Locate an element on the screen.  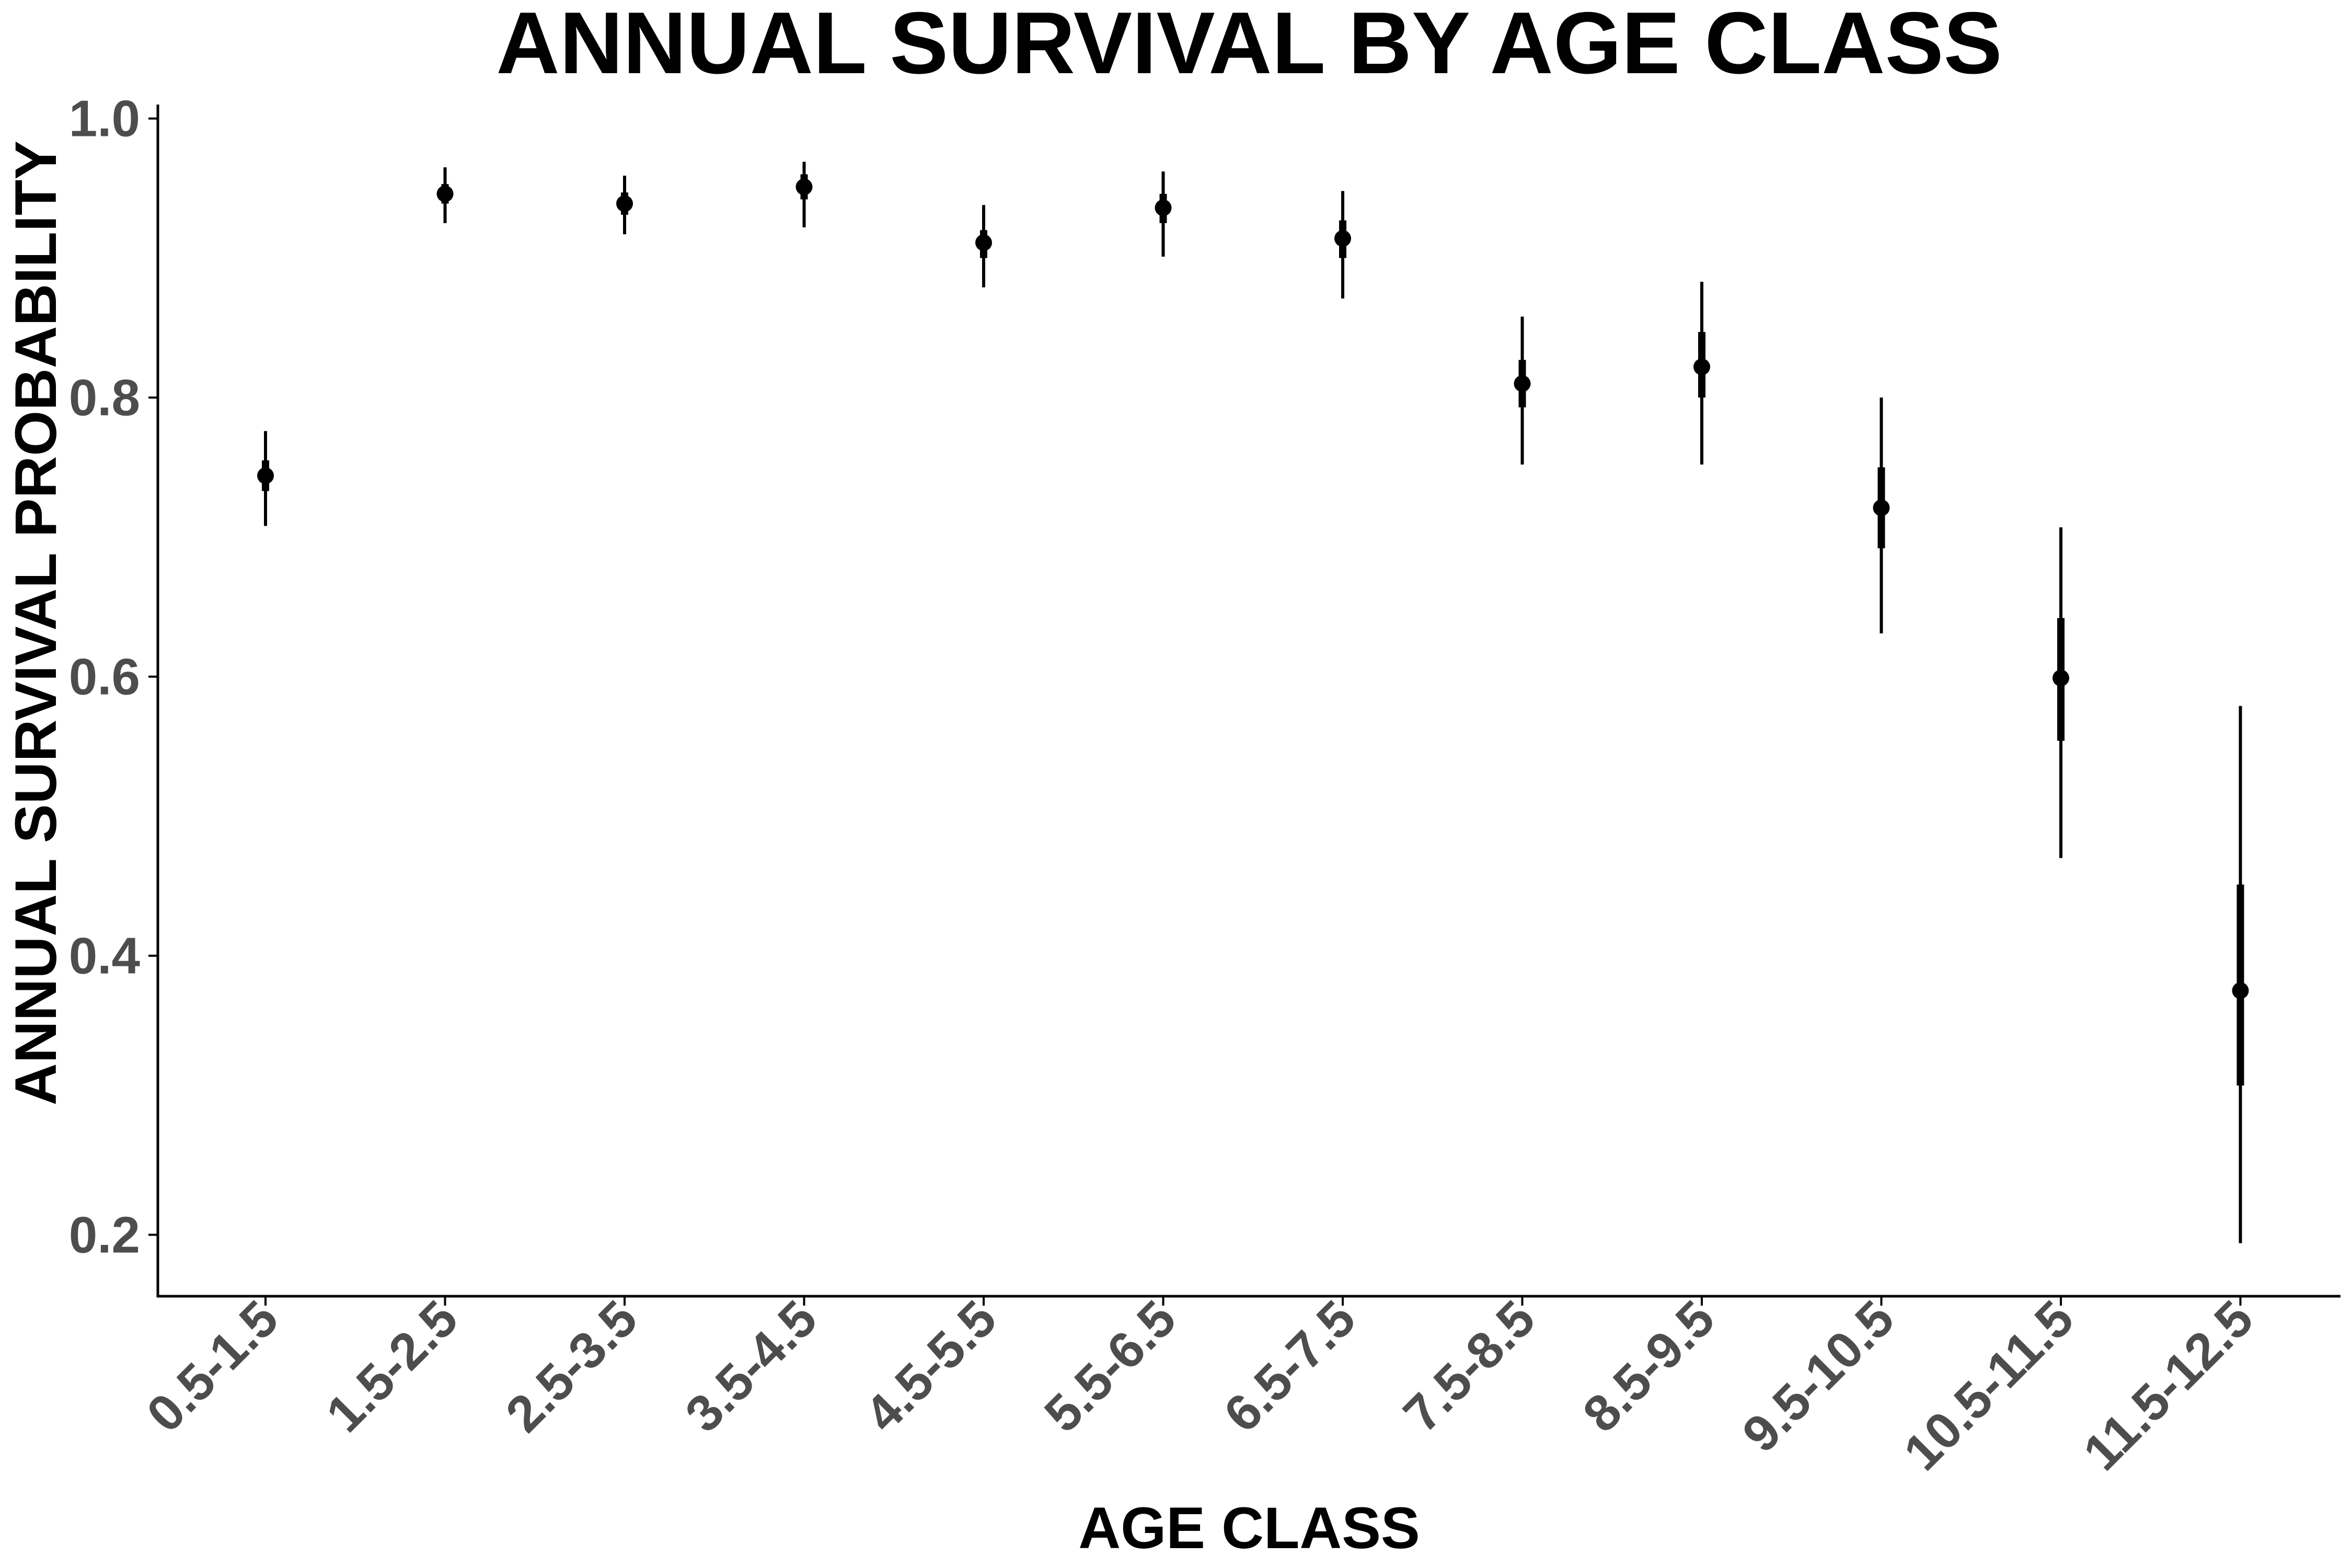
y-axis-title: ANNUAL SURVIVAL PROBABILITY is located at coordinates (35, 623).